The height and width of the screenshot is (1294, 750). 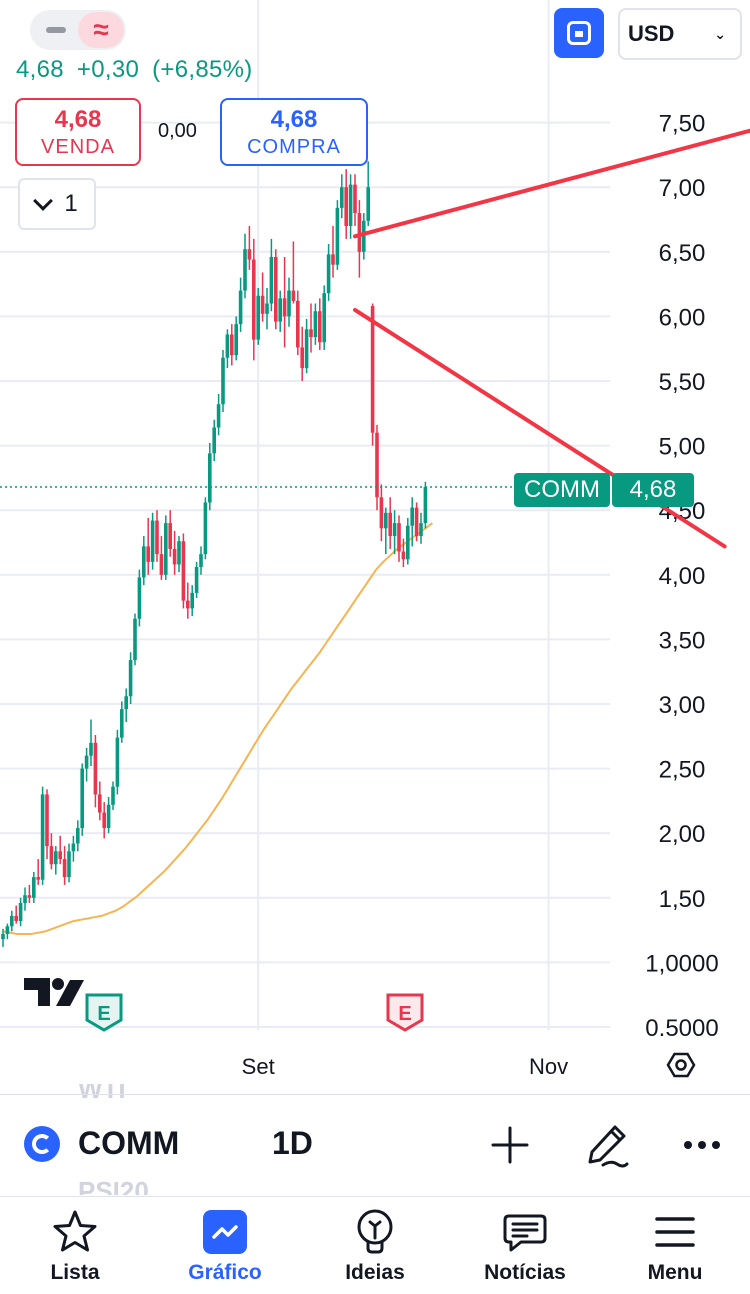 I want to click on interval-dropdown-button: 1, so click(x=57, y=204).